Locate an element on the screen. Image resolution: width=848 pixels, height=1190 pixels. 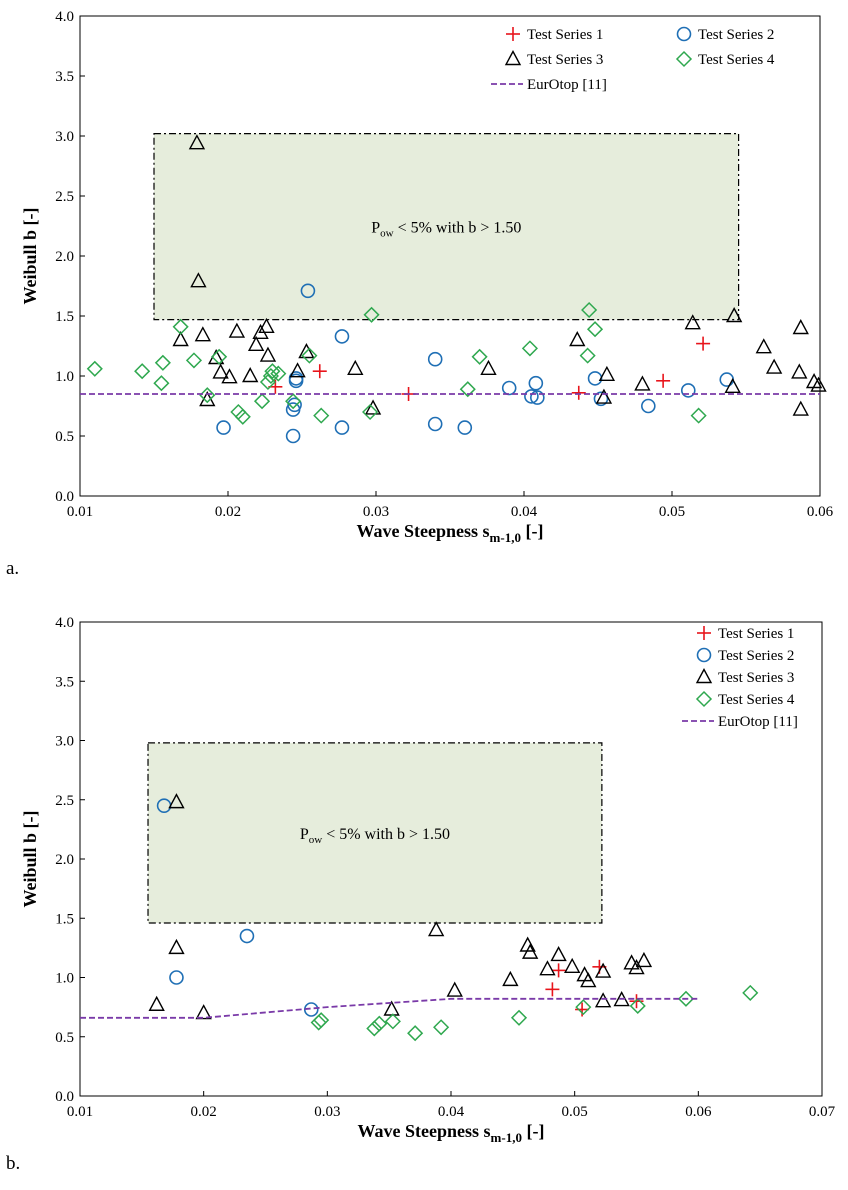
chart-a-legend-series-1-swatch is located at coordinates (513, 34).